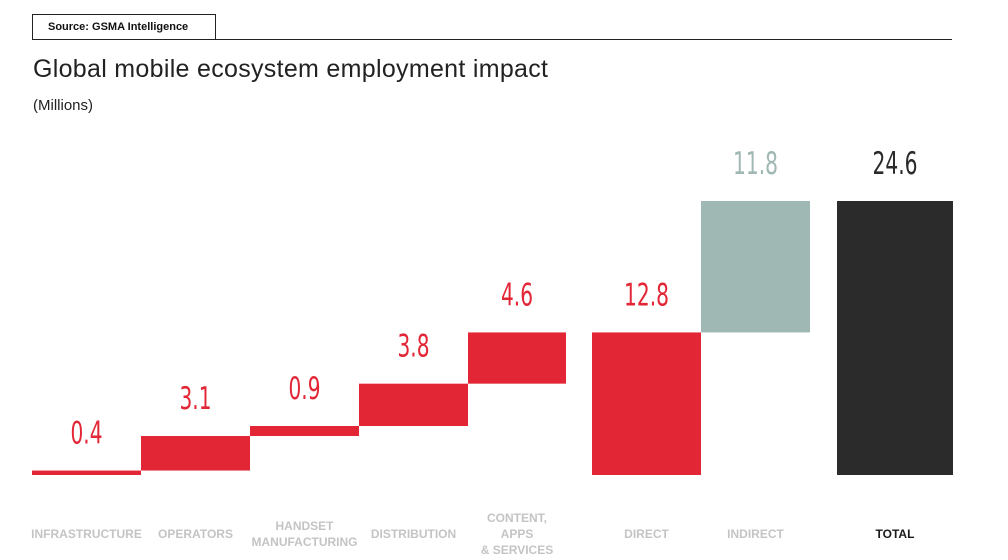  Describe the element at coordinates (305, 389) in the screenshot. I see `value-label-2: 0.9` at that location.